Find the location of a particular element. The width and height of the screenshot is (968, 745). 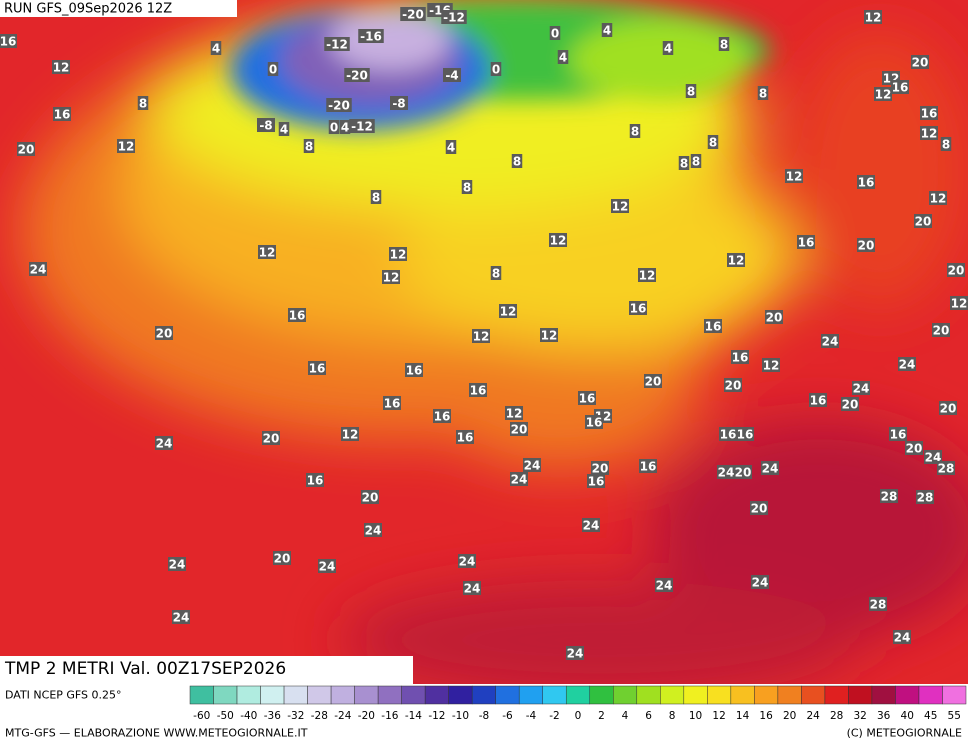

temperature-label: -8 is located at coordinates (265, 126).